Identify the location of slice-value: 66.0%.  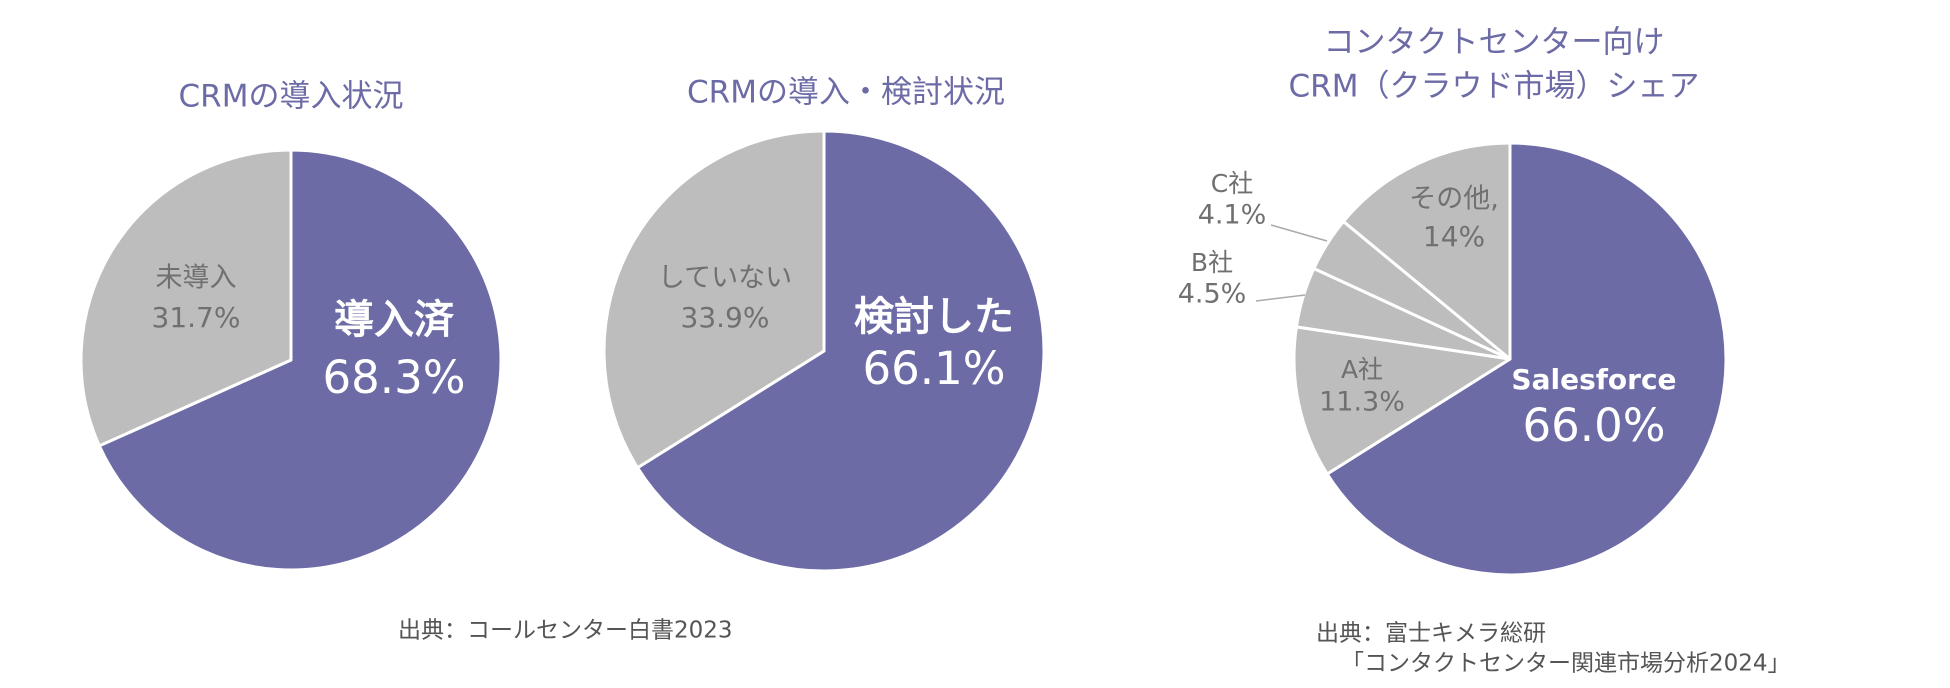
(1594, 425).